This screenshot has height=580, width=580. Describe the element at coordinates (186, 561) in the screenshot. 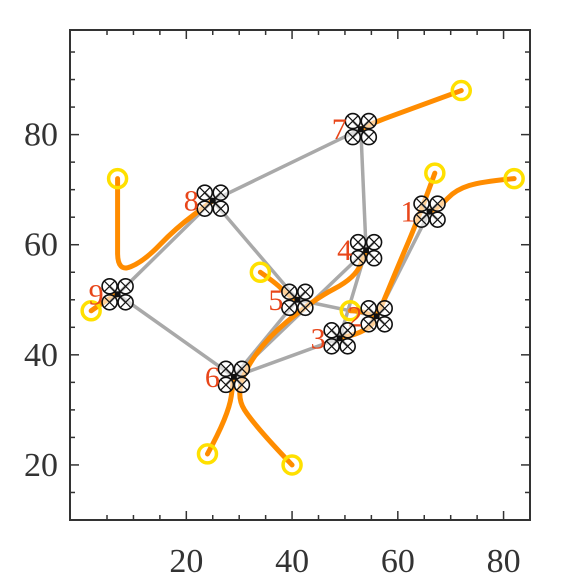

I see `x-tick-label: 20` at that location.